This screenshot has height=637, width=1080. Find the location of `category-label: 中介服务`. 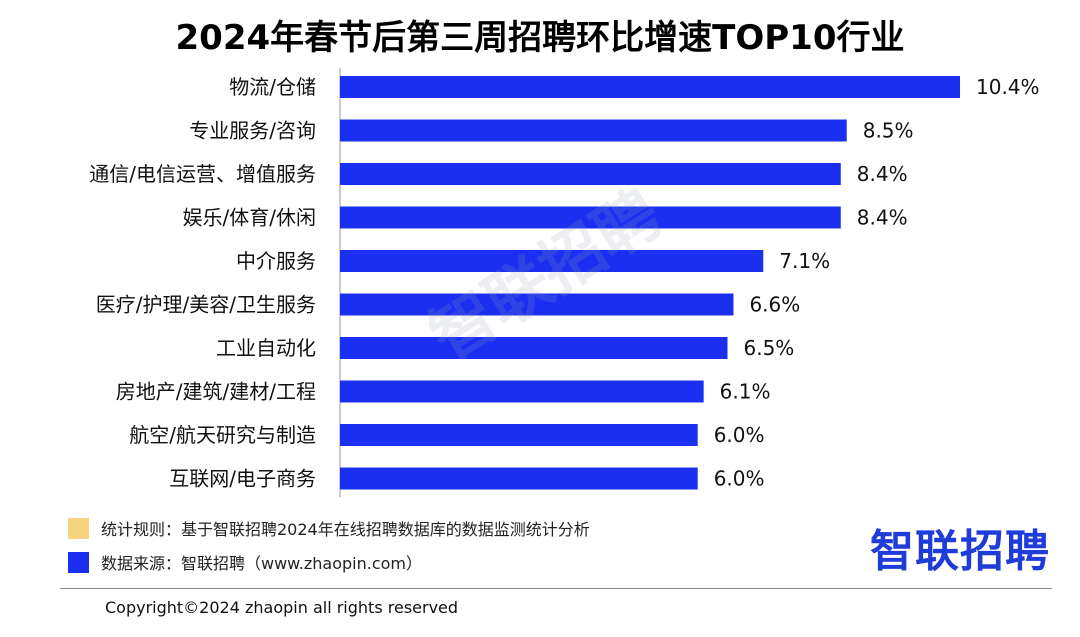

category-label: 中介服务 is located at coordinates (276, 261).